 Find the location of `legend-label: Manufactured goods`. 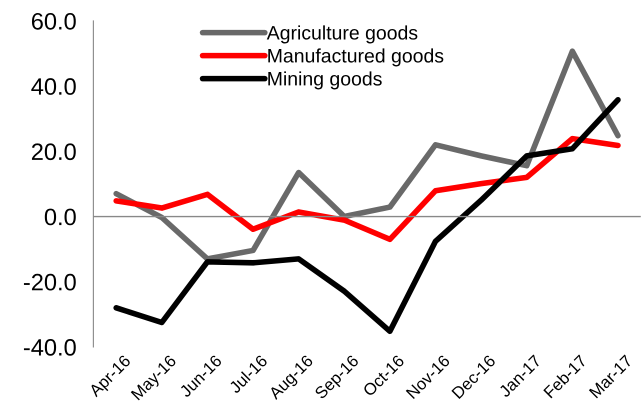

legend-label: Manufactured goods is located at coordinates (356, 57).